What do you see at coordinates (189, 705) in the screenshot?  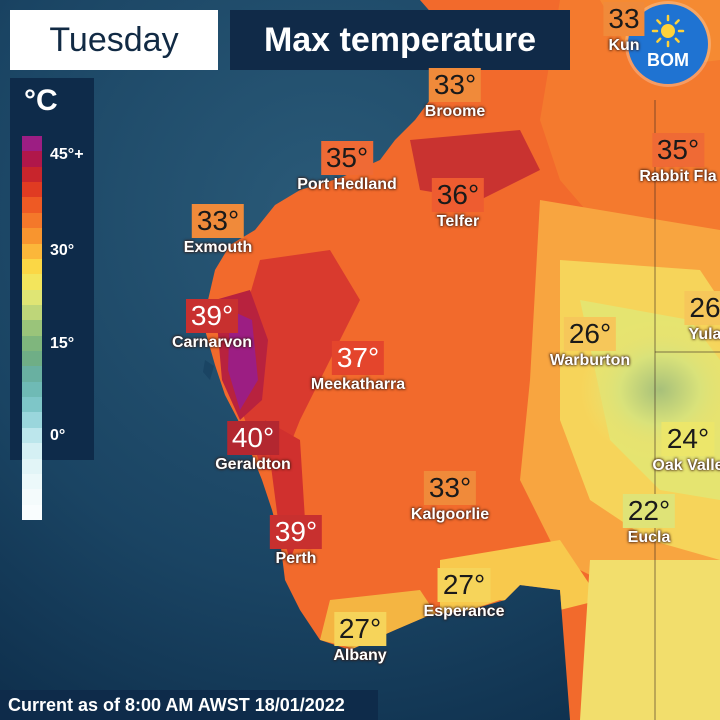 I see `data-timestamp: Current as of 8:00 AM AWST 18/01/2022` at bounding box center [189, 705].